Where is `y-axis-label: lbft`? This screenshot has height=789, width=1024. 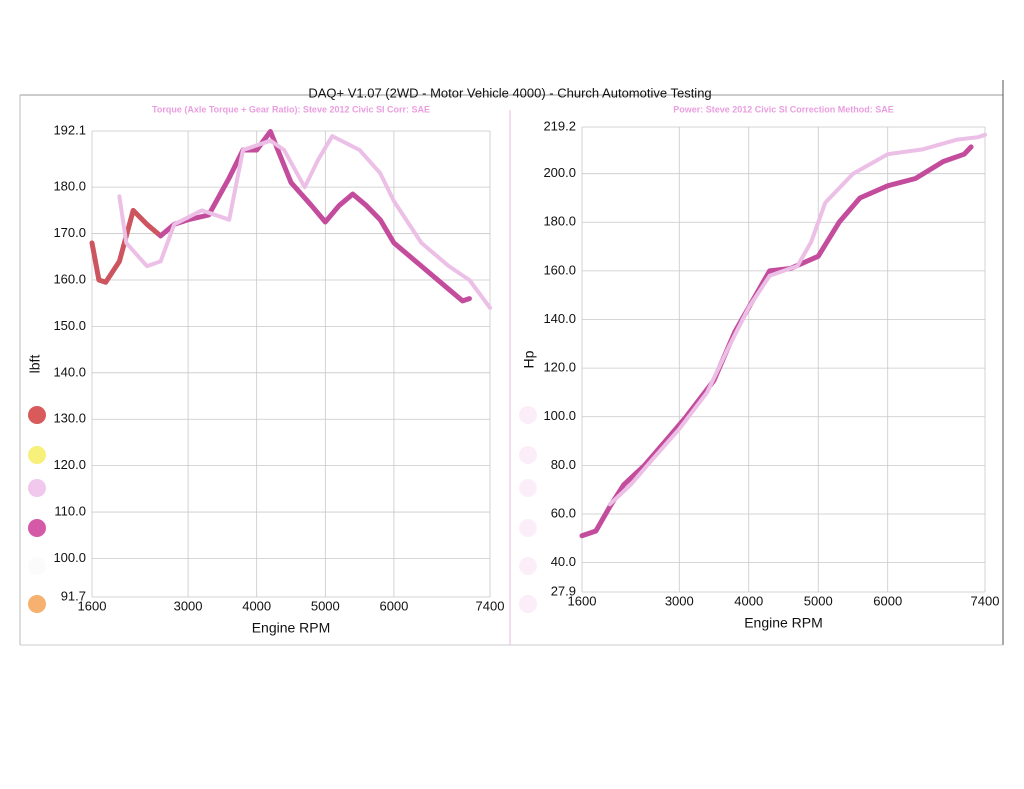 y-axis-label: lbft is located at coordinates (35, 364).